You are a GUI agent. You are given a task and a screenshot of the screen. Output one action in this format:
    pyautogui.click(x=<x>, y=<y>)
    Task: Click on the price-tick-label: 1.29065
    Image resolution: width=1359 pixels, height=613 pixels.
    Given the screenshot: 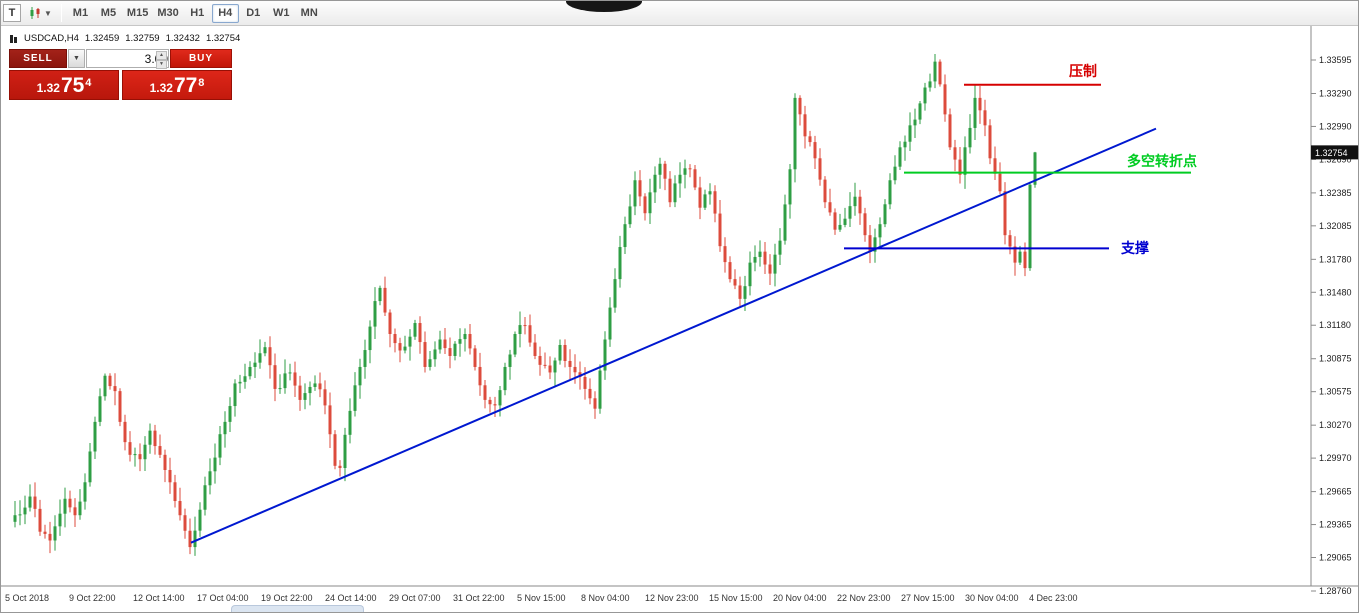 What is the action you would take?
    pyautogui.click(x=1335, y=558)
    